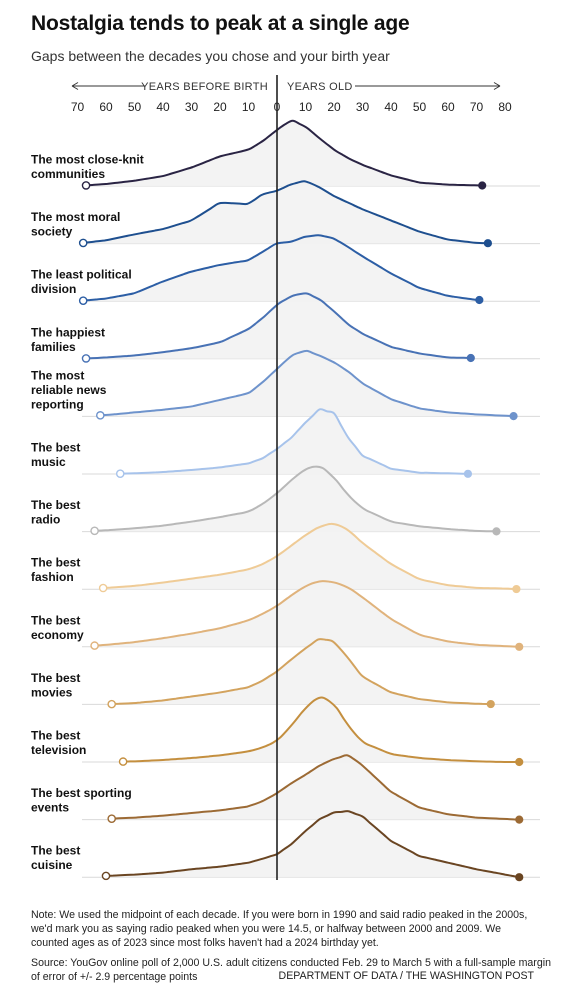 The image size is (567, 1000). What do you see at coordinates (55, 685) in the screenshot?
I see `series-label: The best movies` at bounding box center [55, 685].